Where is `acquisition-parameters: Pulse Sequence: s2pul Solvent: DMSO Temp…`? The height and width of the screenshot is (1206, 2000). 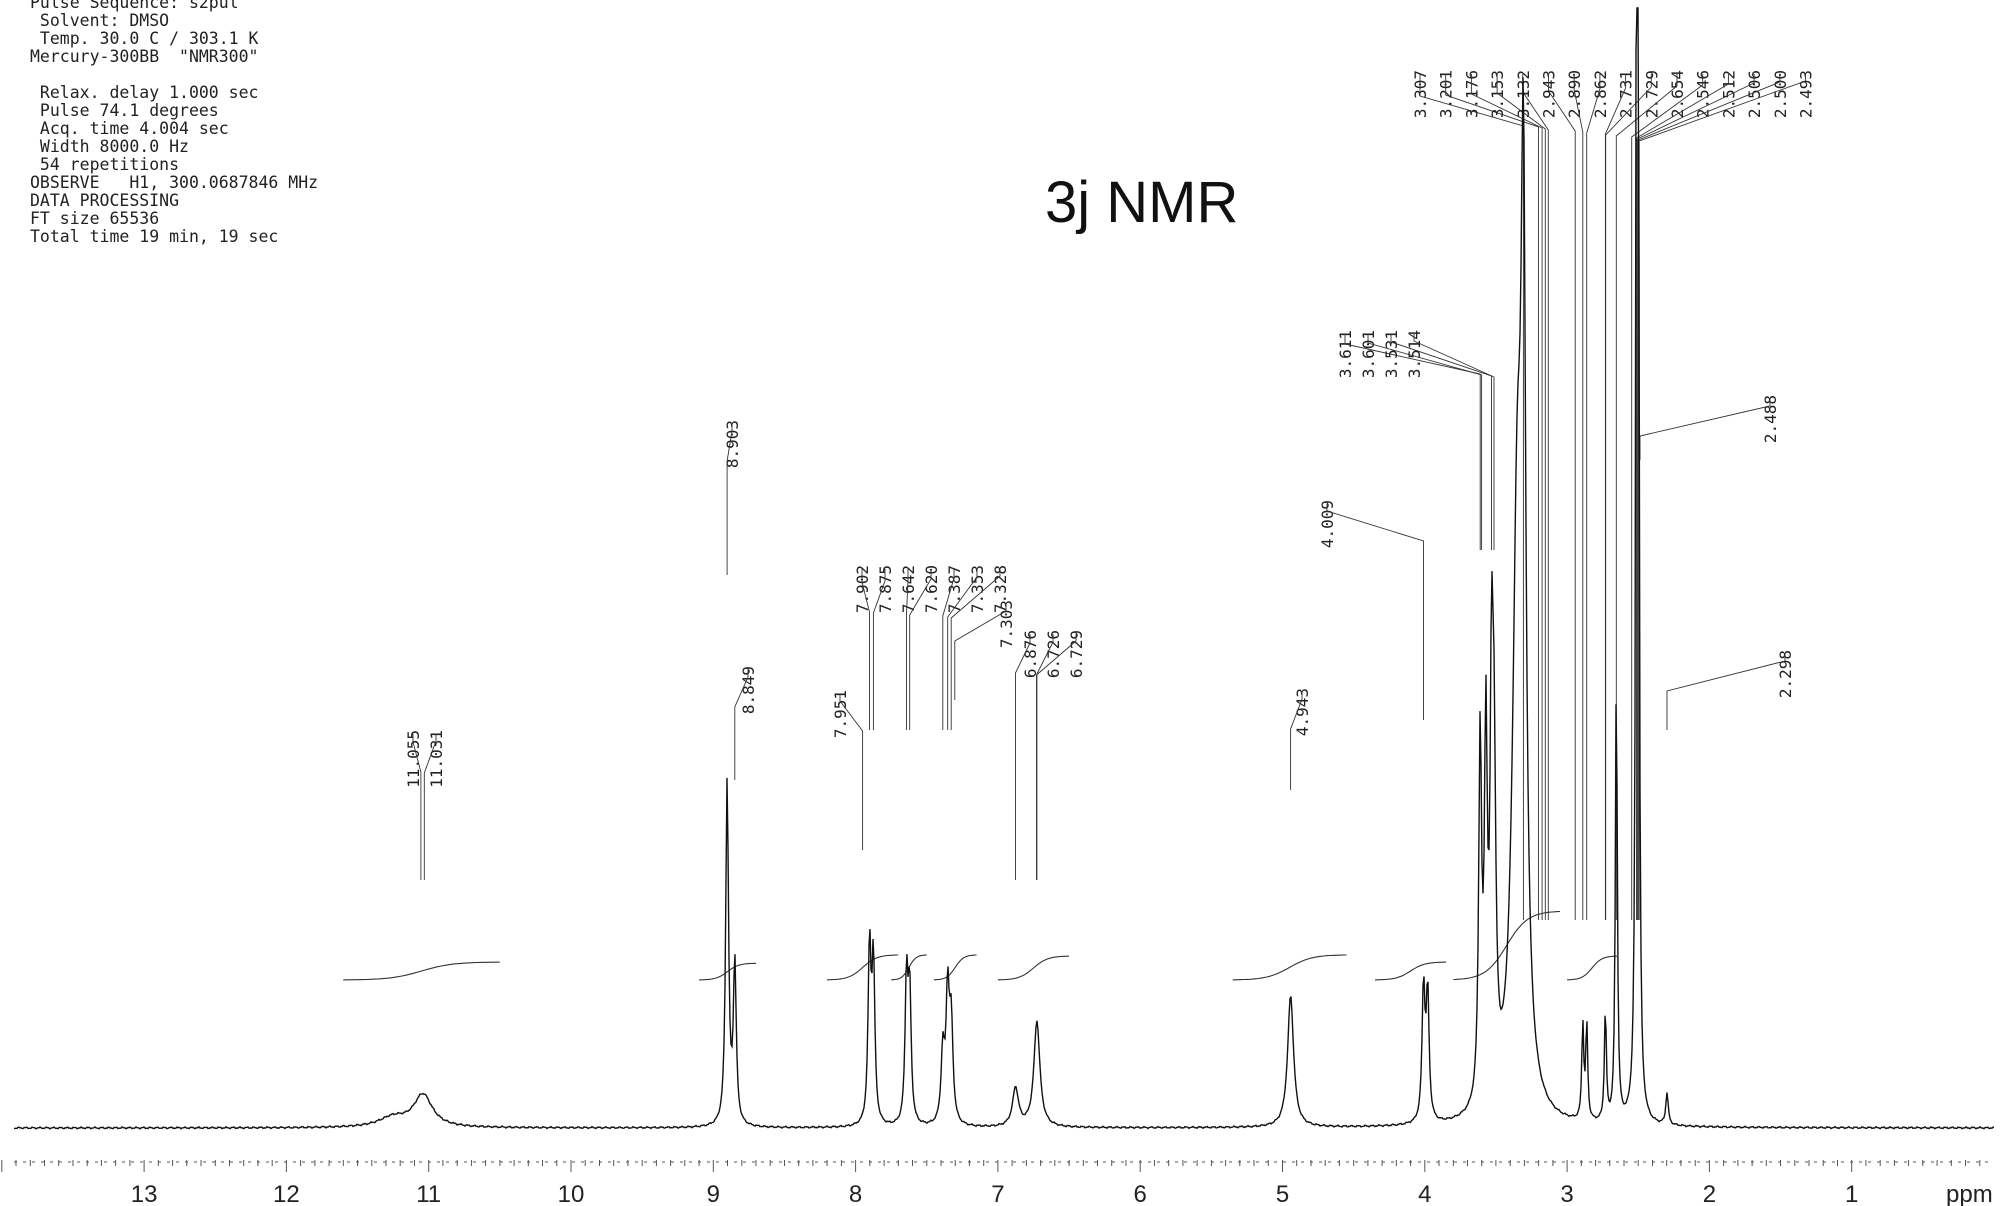
acquisition-parameters: Pulse Sequence: s2pul Solvent: DMSO Temp… is located at coordinates (174, 123).